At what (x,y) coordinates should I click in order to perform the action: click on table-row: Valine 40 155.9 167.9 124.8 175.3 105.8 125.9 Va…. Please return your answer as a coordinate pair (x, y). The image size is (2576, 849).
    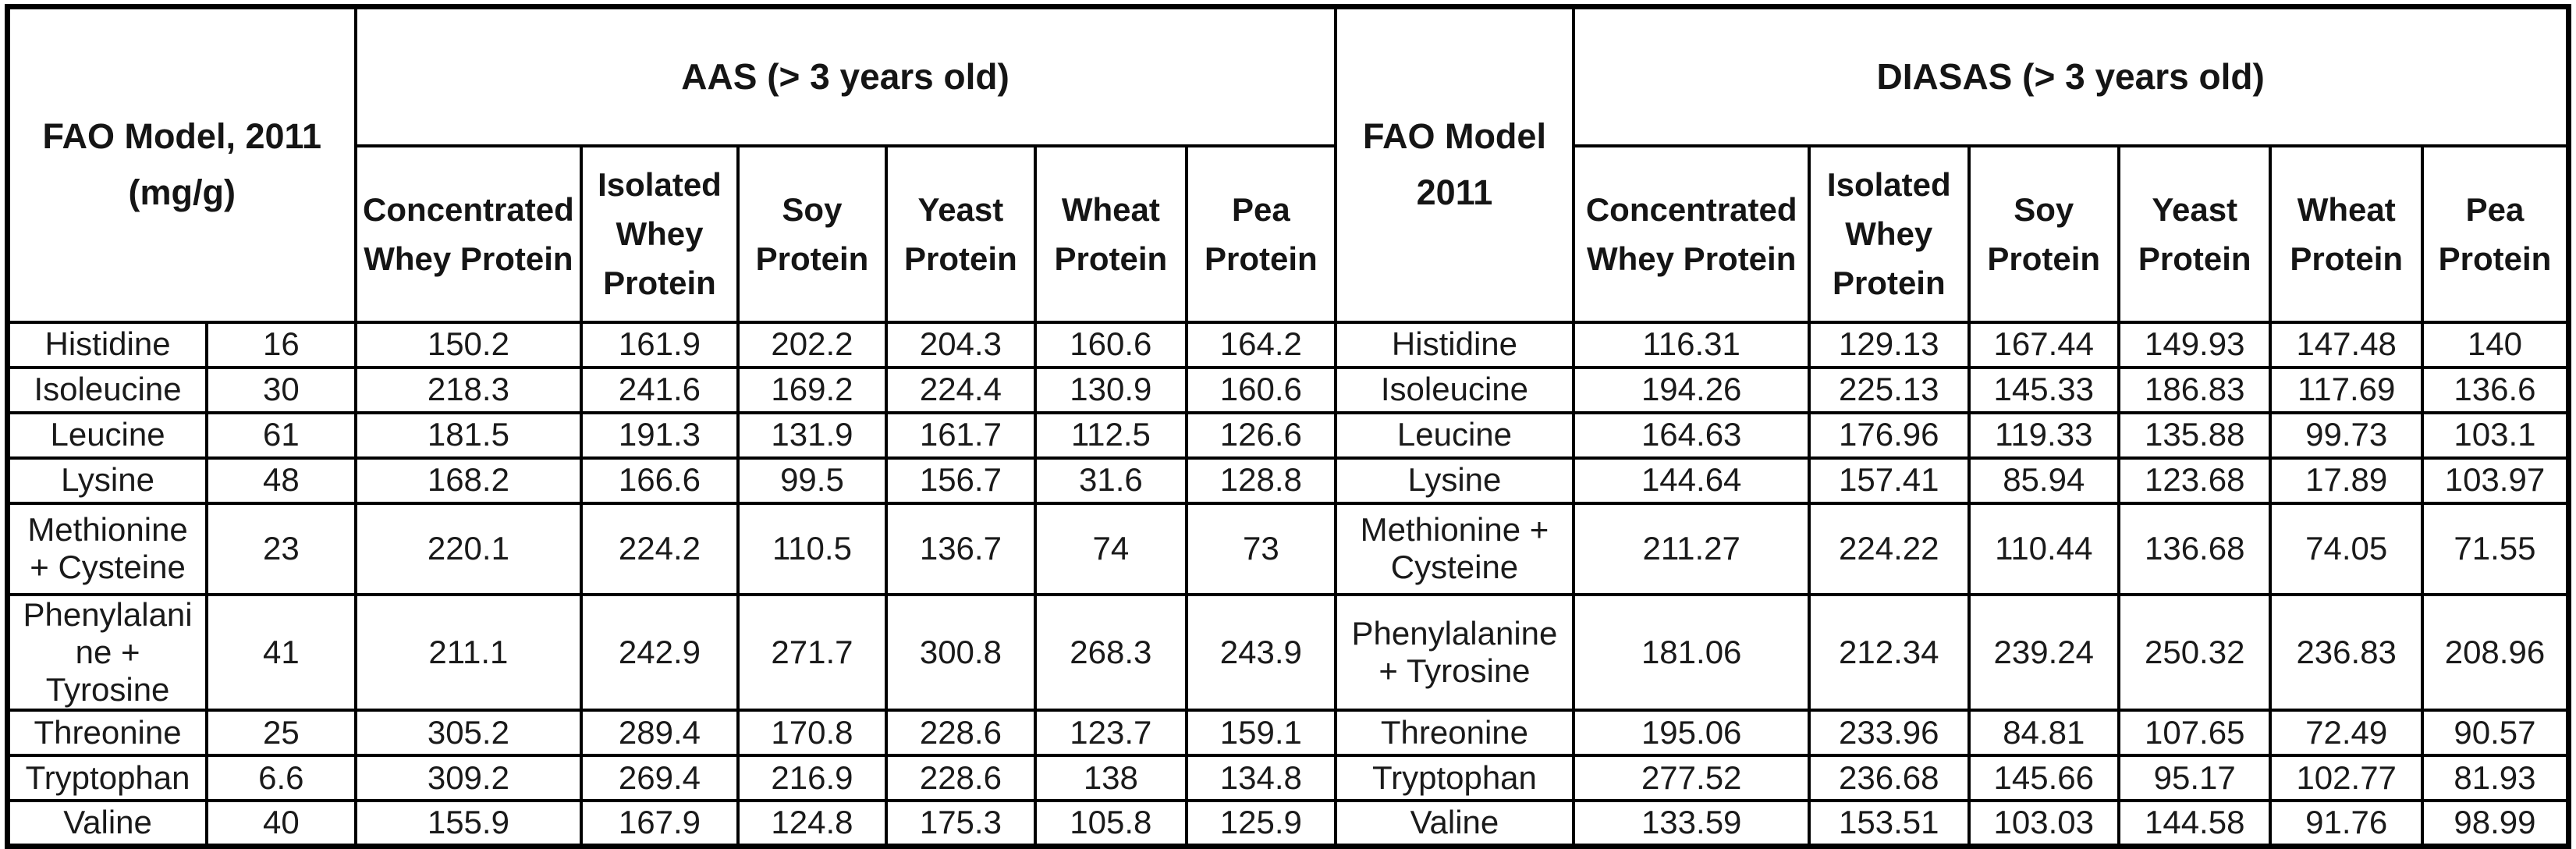
    Looking at the image, I should click on (1288, 823).